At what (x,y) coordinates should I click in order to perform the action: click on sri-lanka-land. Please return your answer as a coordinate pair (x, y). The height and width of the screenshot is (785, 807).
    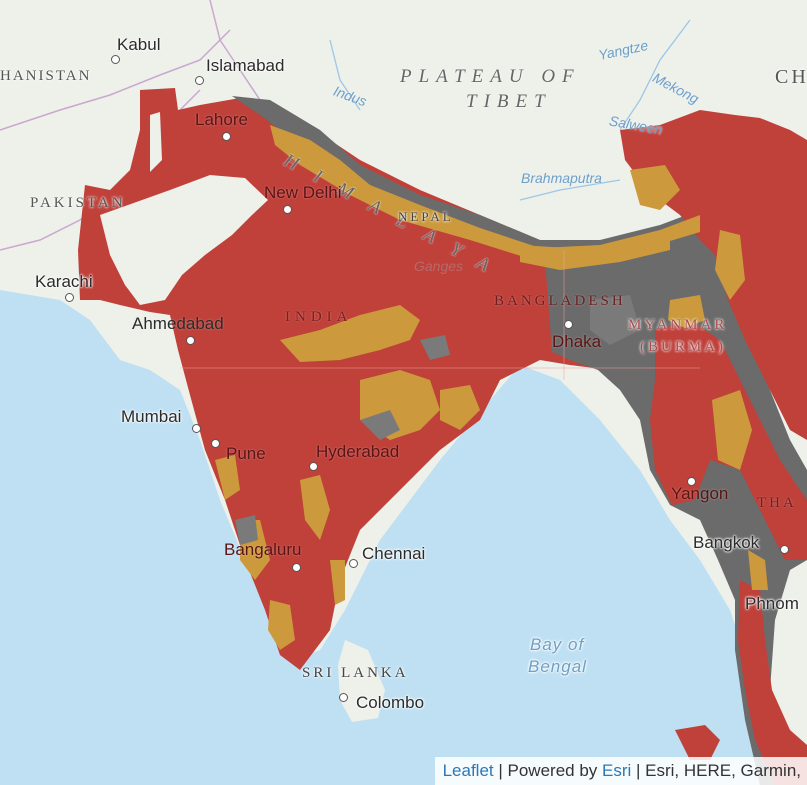
    Looking at the image, I should click on (361, 681).